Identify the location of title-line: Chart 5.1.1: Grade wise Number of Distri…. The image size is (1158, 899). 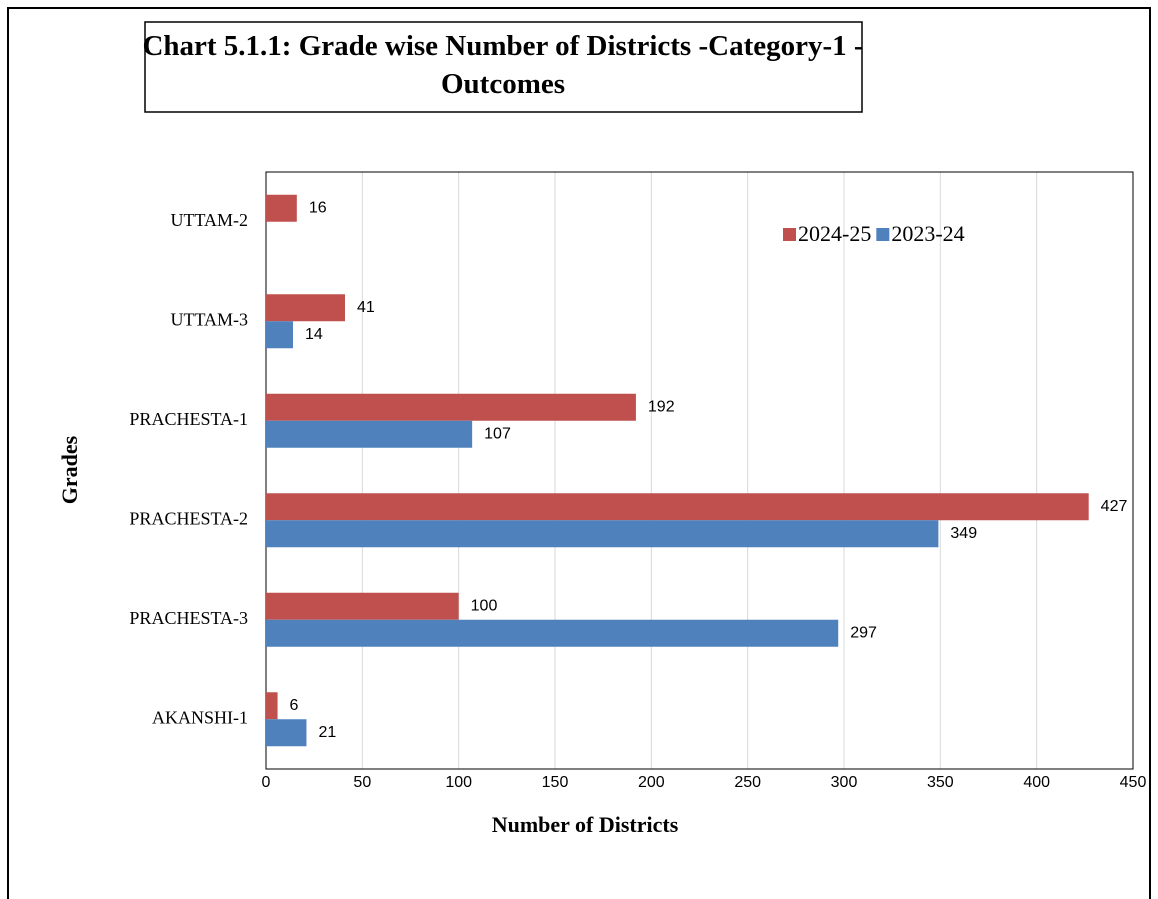
(502, 46).